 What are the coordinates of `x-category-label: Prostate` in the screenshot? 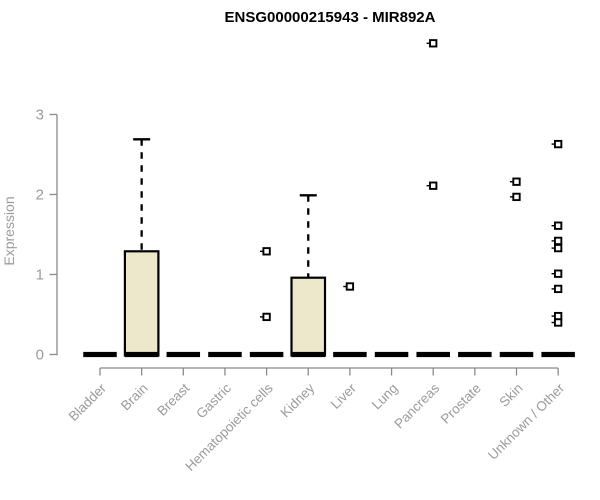 It's located at (461, 404).